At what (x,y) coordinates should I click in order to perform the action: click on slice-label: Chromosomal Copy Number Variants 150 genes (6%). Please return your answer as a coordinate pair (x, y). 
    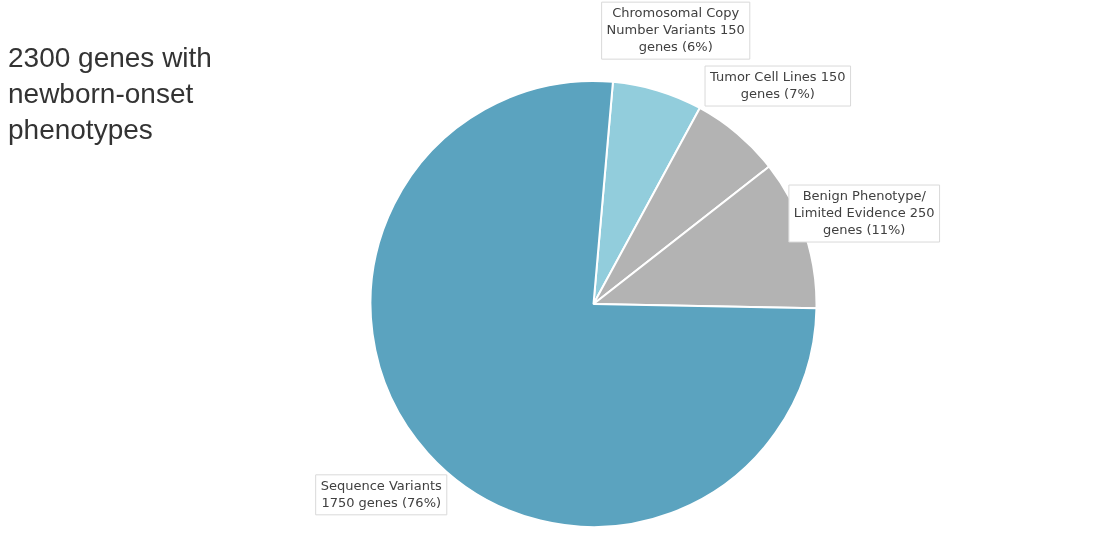
    Looking at the image, I should click on (675, 30).